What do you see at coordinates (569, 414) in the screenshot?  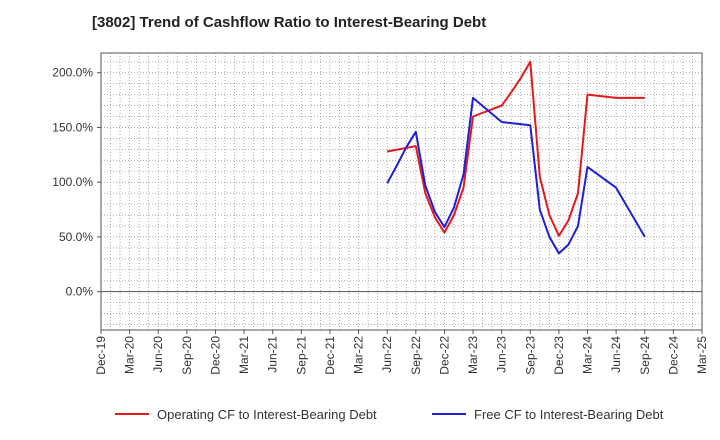 I see `legend-label: Free CF to Interest-Bearing Debt` at bounding box center [569, 414].